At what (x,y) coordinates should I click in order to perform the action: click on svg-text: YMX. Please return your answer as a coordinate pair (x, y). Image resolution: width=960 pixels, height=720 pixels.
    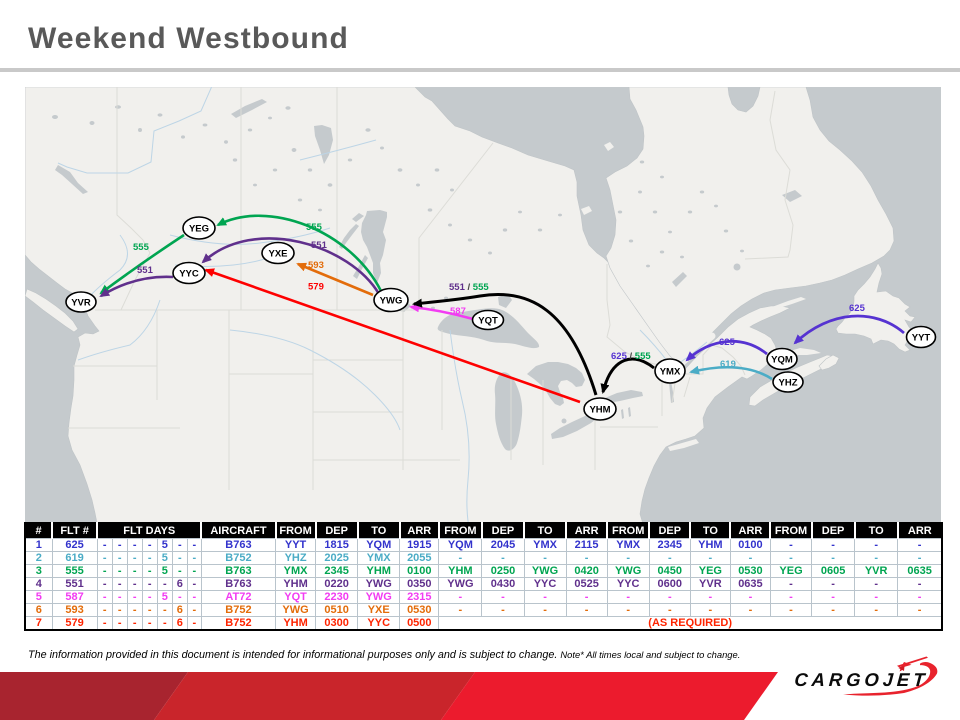
    Looking at the image, I should click on (670, 372).